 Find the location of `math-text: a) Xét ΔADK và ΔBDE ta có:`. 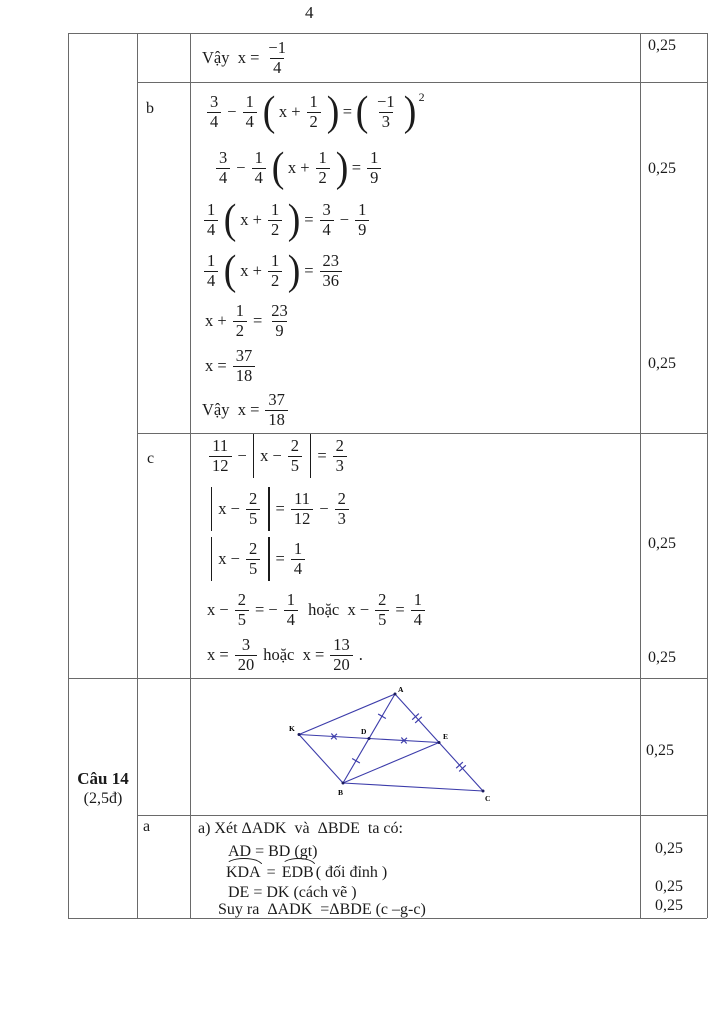

math-text: a) Xét ΔADK và ΔBDE ta có: is located at coordinates (300, 828).